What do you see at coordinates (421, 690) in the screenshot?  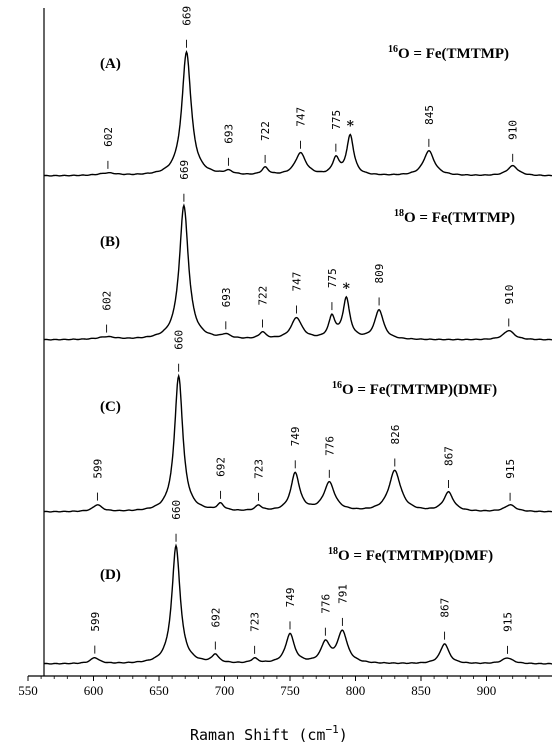 I see `x-tick-label: 850` at bounding box center [421, 690].